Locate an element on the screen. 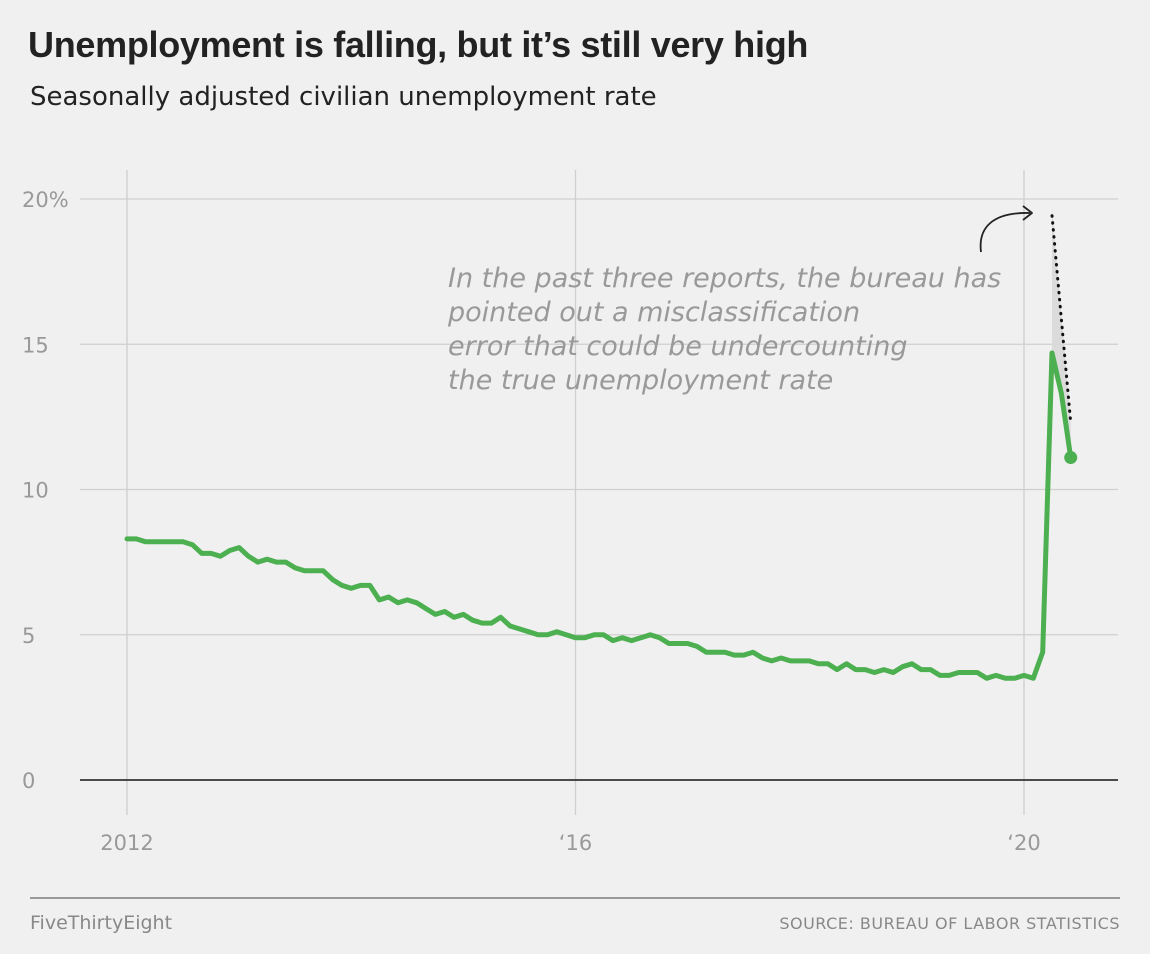  annotation-text-line: the true unemployment rate is located at coordinates (640, 380).